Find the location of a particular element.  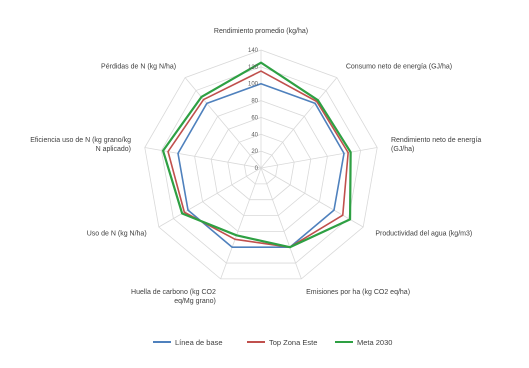

category-label: Huella de carbono (kg CO2 eq/Mg grano) is located at coordinates (173, 297).